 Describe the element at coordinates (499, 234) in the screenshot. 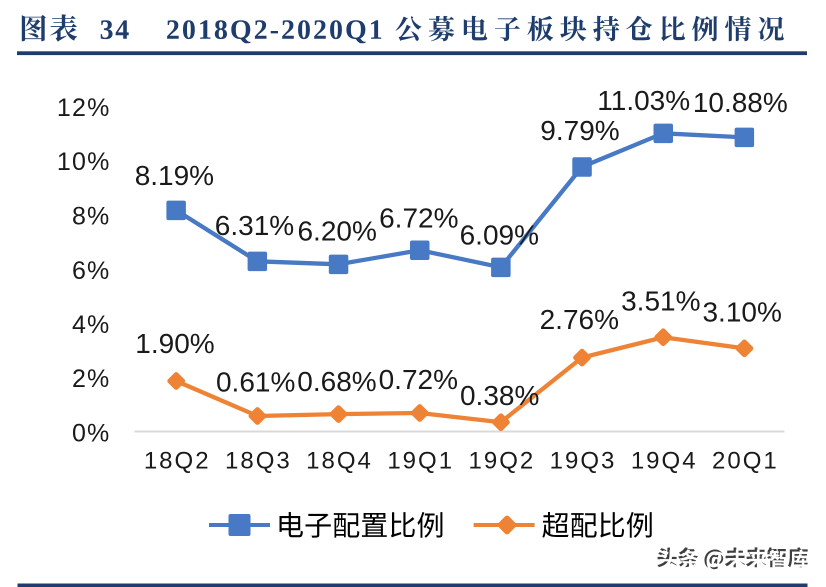

I see `svg-text: 6.09%` at that location.